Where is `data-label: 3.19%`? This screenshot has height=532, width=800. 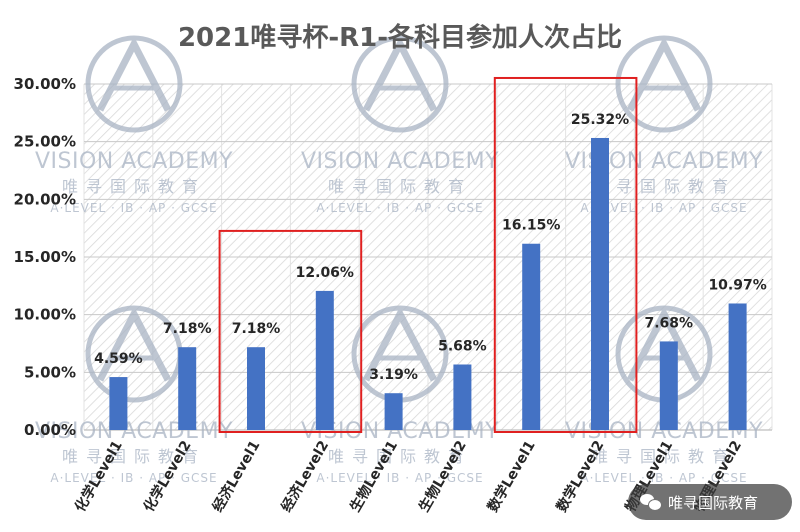
data-label: 3.19% is located at coordinates (393, 375).